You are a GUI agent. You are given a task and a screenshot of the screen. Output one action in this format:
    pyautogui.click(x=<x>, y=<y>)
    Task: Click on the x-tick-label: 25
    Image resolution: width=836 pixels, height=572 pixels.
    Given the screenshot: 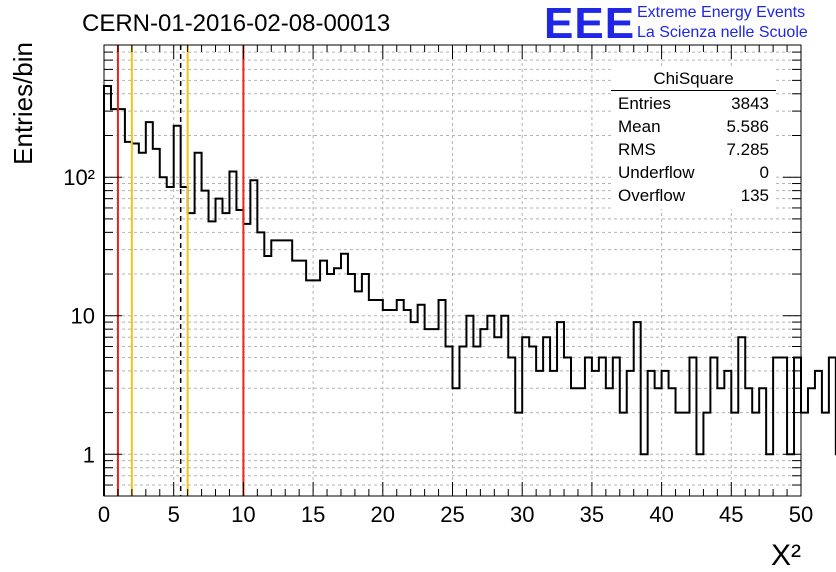 What is the action you would take?
    pyautogui.click(x=452, y=514)
    